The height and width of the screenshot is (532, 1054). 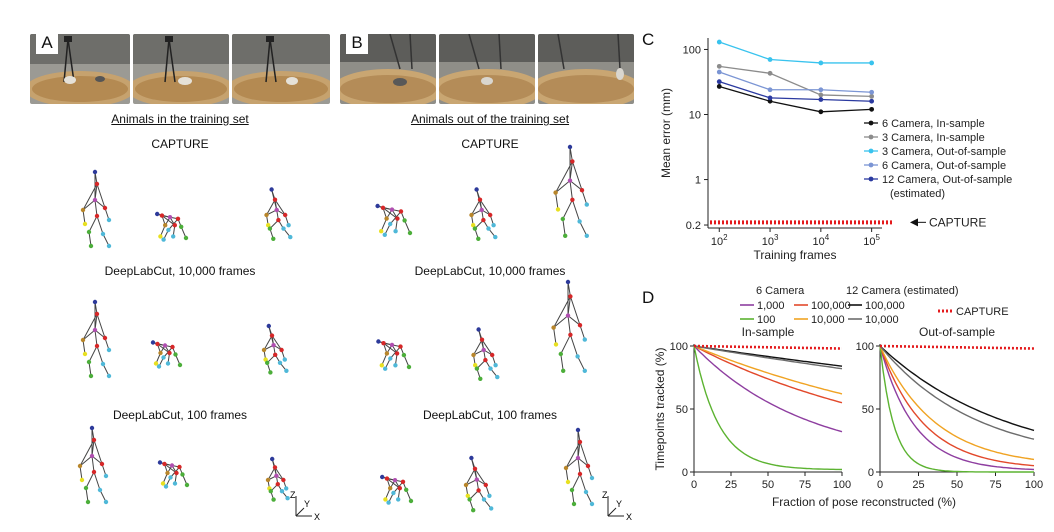 I want to click on y-tick-label: 0, so click(x=871, y=473).